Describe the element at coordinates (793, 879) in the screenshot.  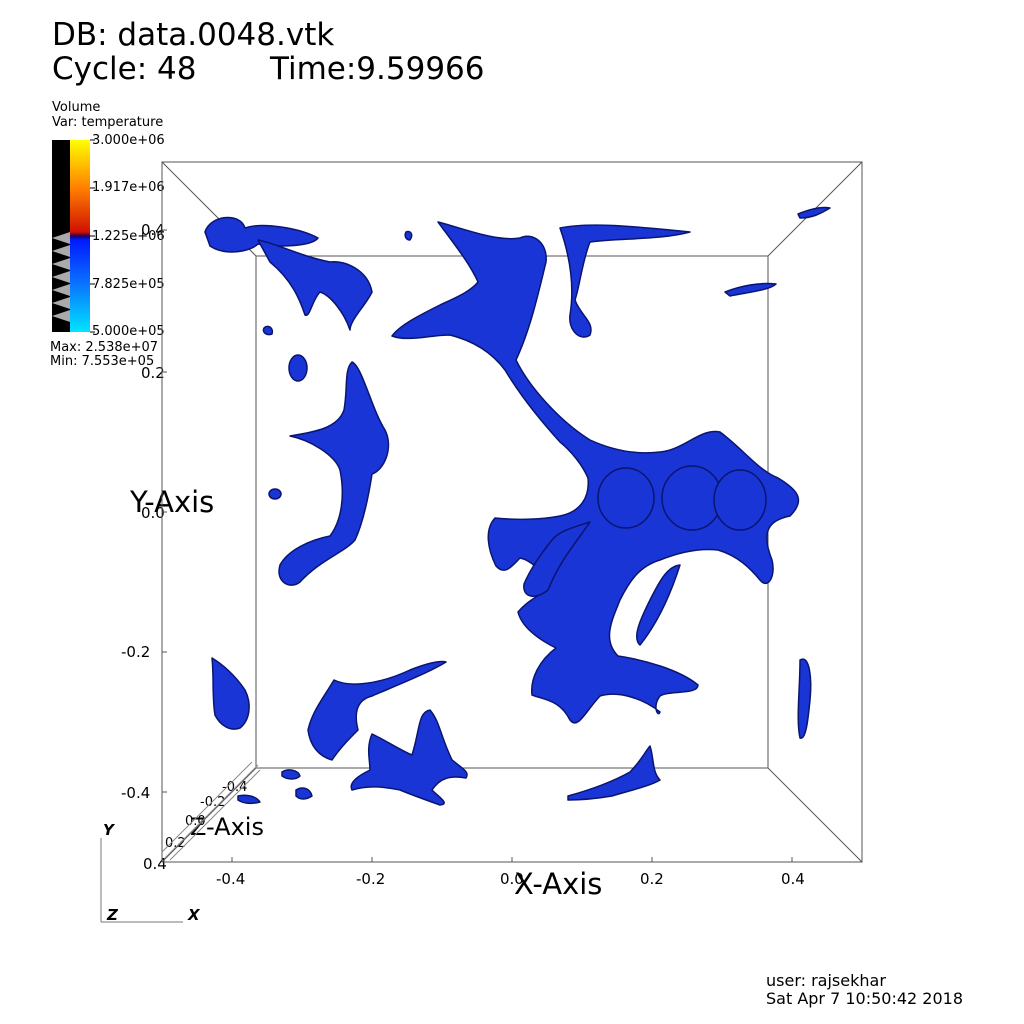
I see `x-tick-label: 0.4` at that location.